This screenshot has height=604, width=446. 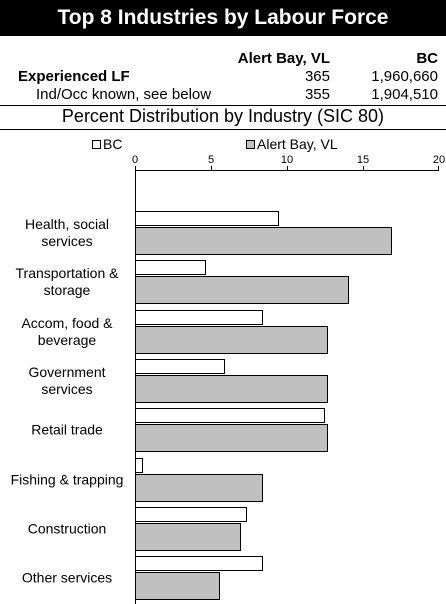 What do you see at coordinates (67, 479) in the screenshot?
I see `category-label: Fishing & trapping` at bounding box center [67, 479].